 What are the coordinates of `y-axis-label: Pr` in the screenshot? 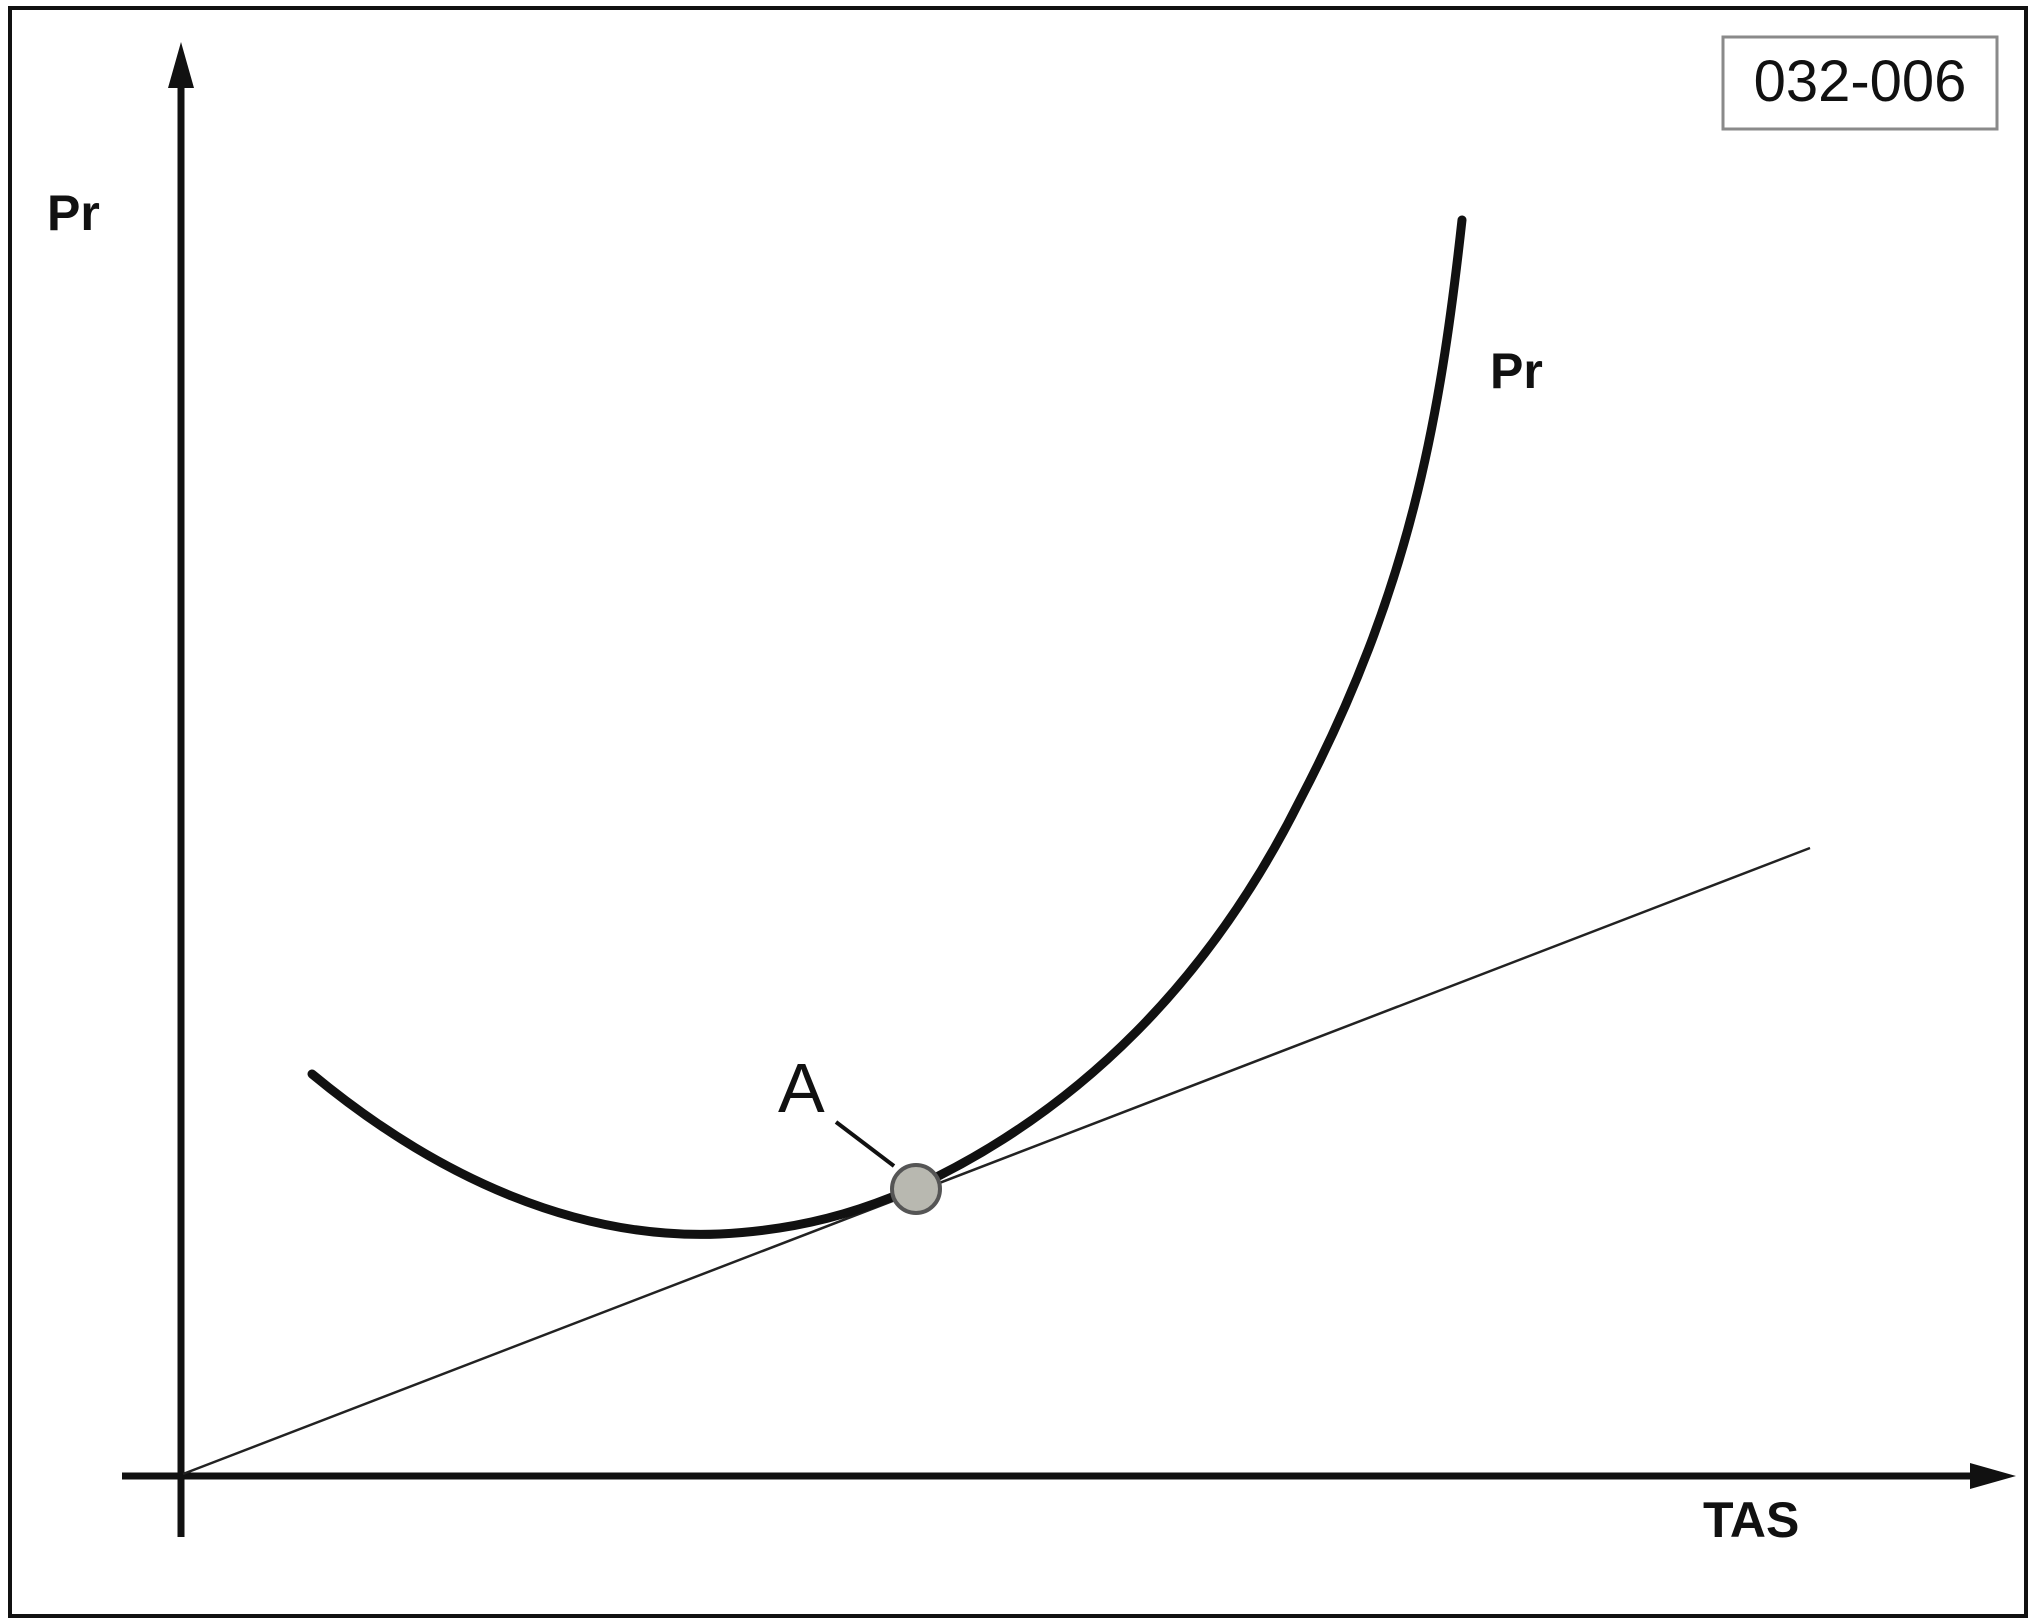 It's located at (73, 213).